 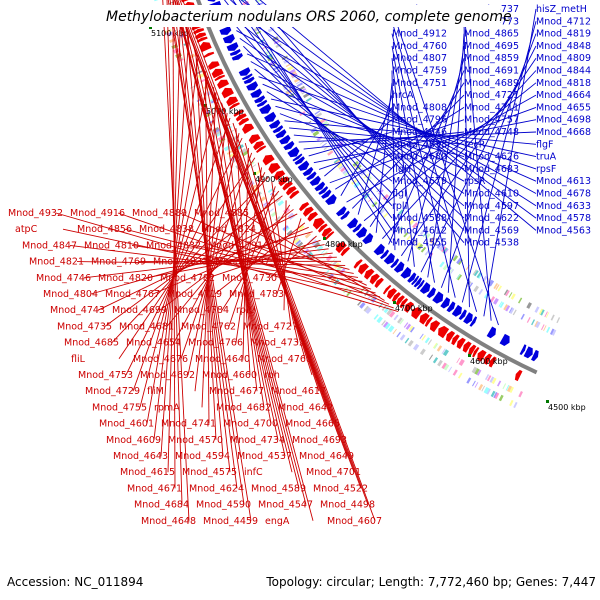 I want to click on gene-label: Mnod_4769, so click(x=118, y=262).